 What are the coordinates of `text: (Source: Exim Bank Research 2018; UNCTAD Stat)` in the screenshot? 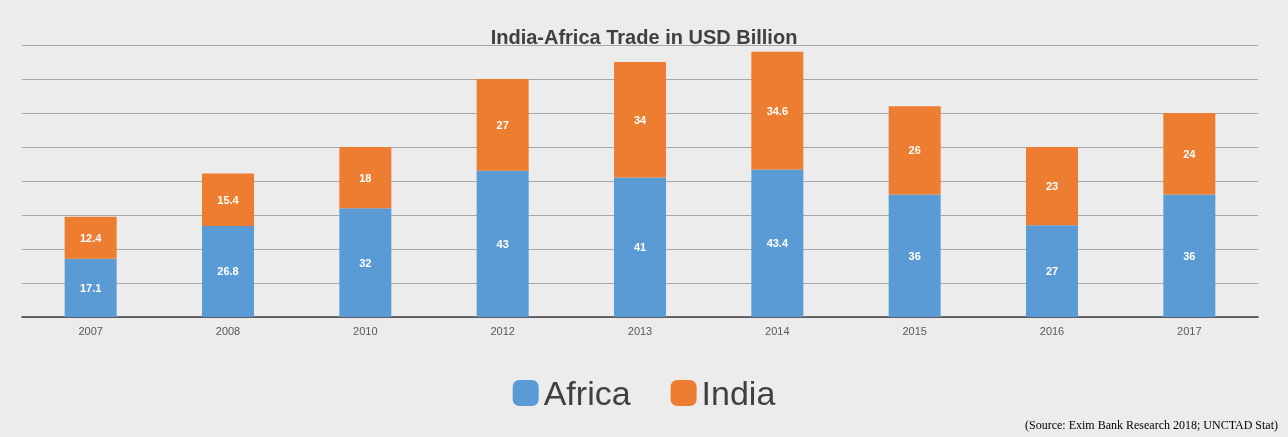 It's located at (1152, 425).